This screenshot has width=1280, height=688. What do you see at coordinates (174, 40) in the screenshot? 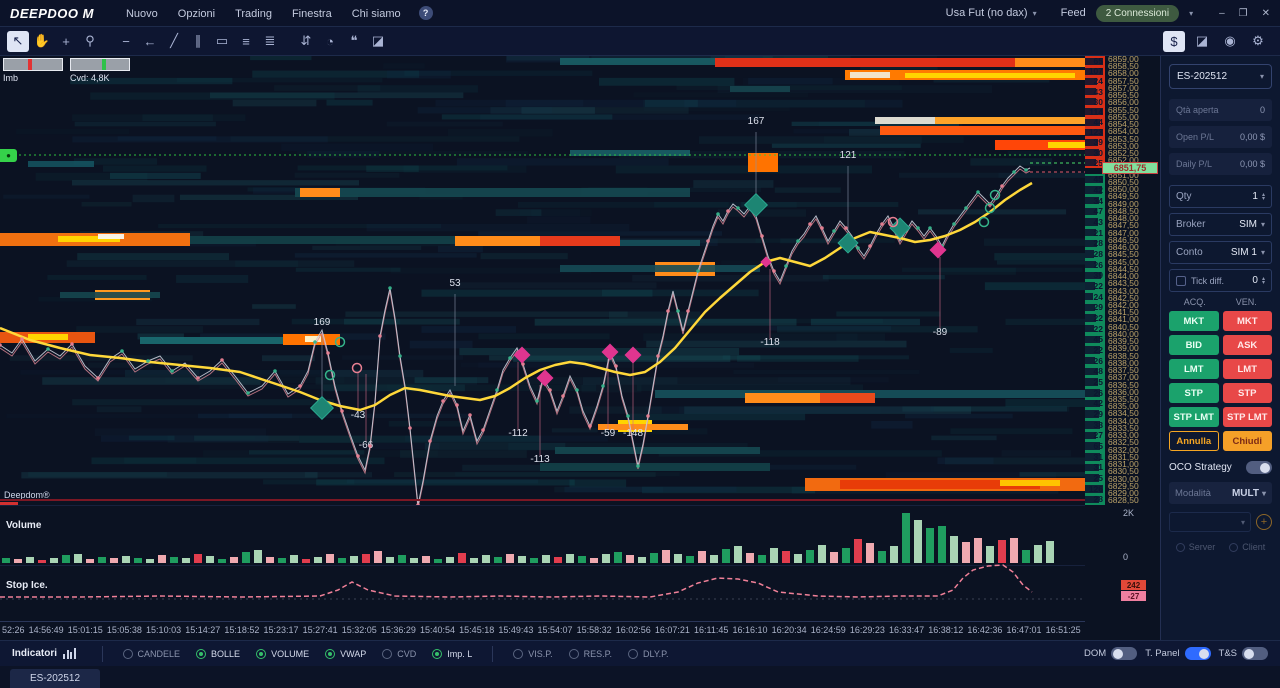
I see `trendline-tool-icon: ╱` at bounding box center [174, 40].